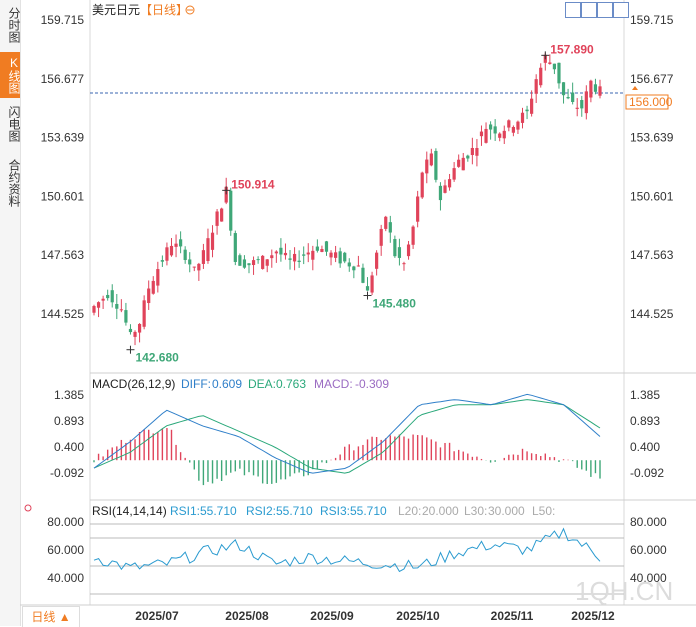  What do you see at coordinates (63, 196) in the screenshot?
I see `y-tick-label-left: 150.601` at bounding box center [63, 196].